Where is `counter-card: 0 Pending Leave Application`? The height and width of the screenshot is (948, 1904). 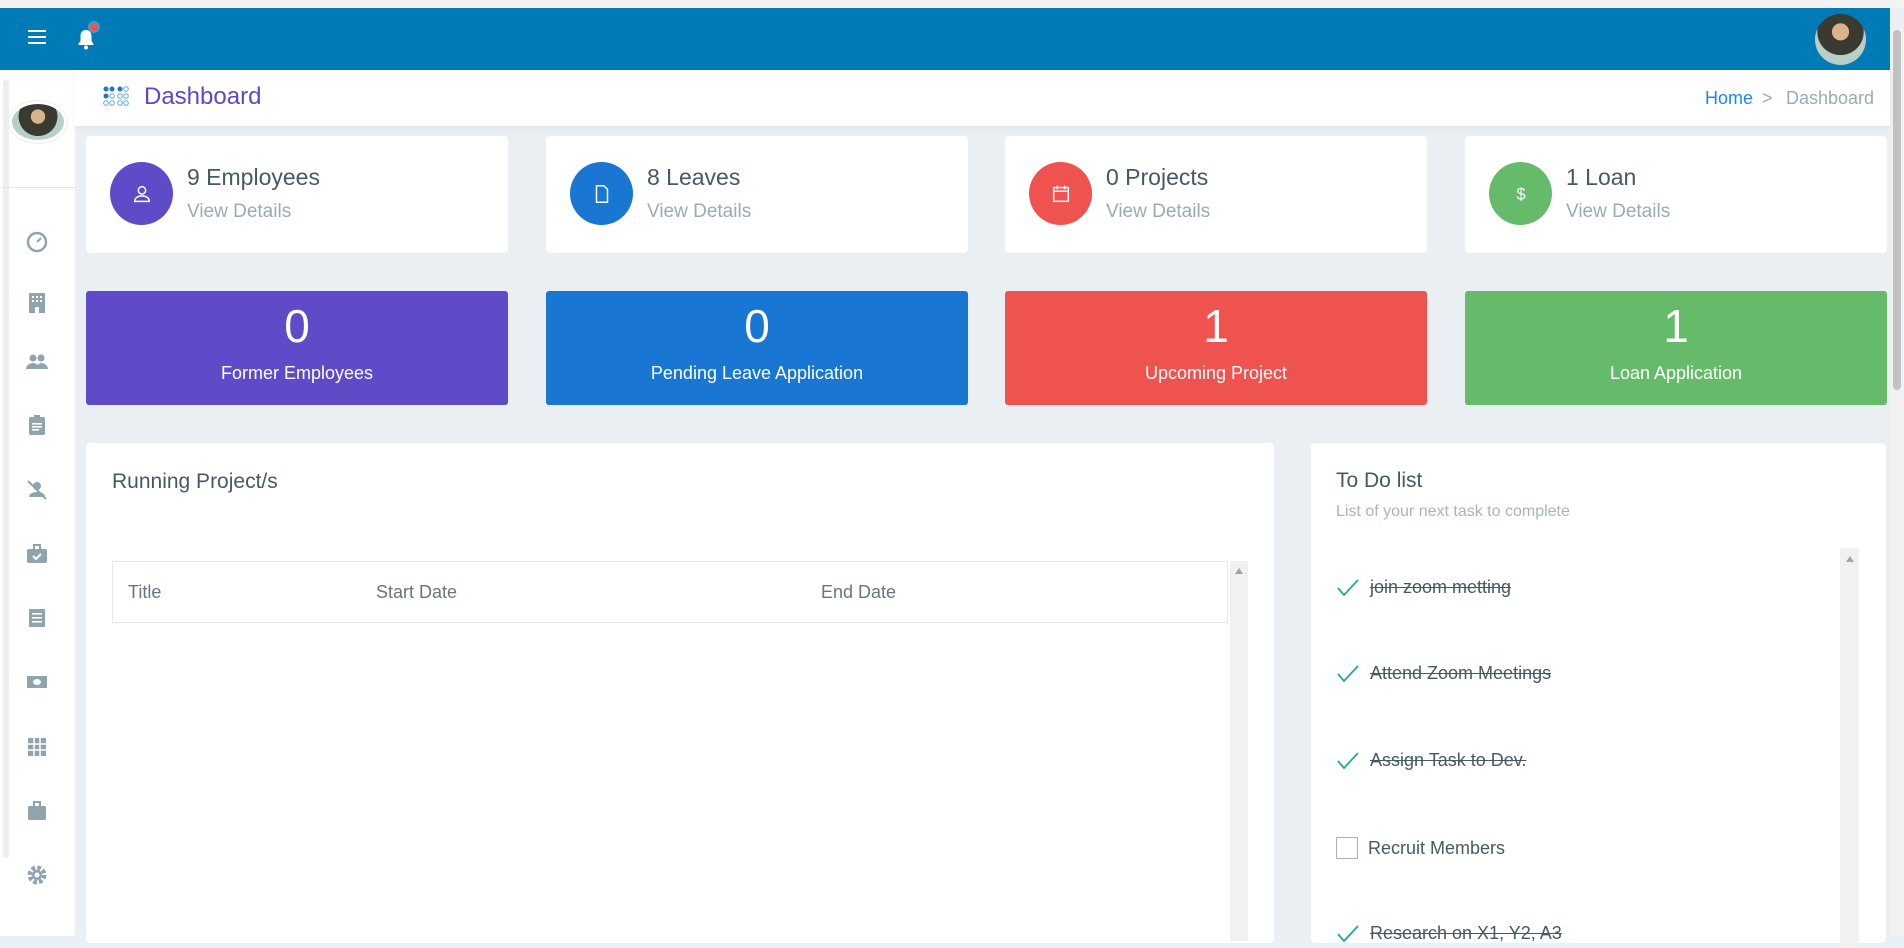
counter-card: 0 Pending Leave Application is located at coordinates (757, 348).